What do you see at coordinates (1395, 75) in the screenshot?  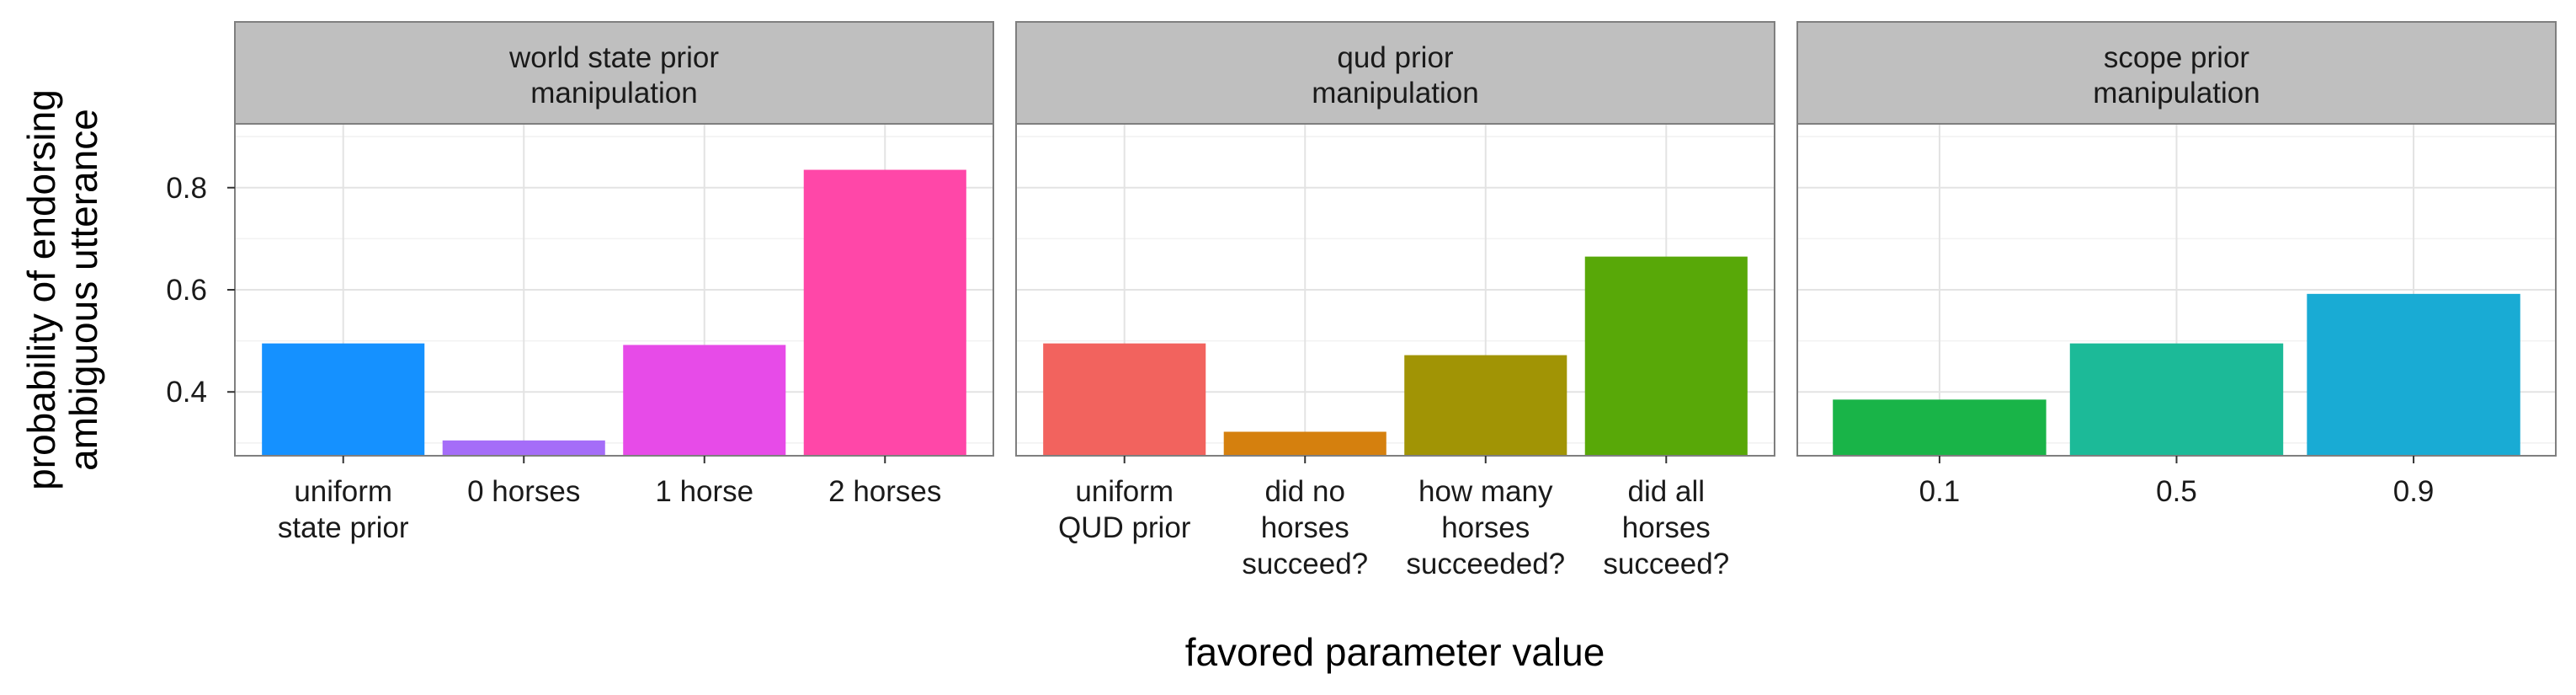 I see `facet-title: qud prior manipulation` at bounding box center [1395, 75].